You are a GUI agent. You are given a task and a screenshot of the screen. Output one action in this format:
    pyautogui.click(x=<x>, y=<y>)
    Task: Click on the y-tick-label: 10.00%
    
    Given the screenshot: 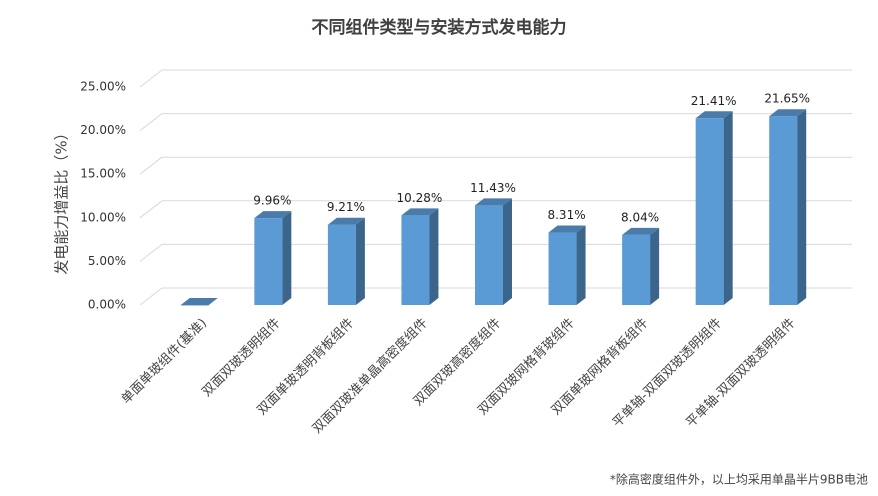 What is the action you would take?
    pyautogui.click(x=103, y=217)
    